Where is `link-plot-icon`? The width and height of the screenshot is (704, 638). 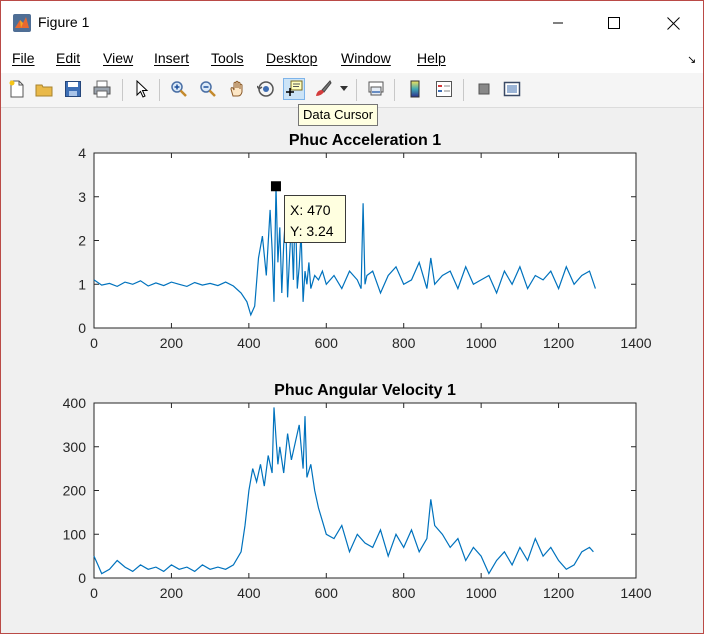
link-plot-icon is located at coordinates (376, 89).